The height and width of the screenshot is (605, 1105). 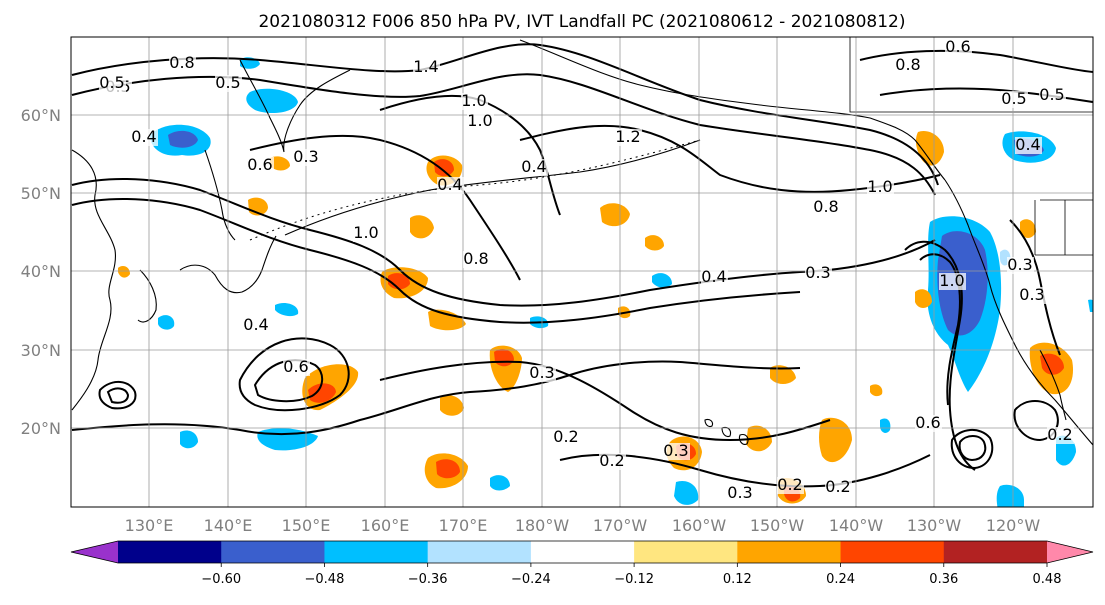 I want to click on colorbar-extend-min, so click(x=94, y=552).